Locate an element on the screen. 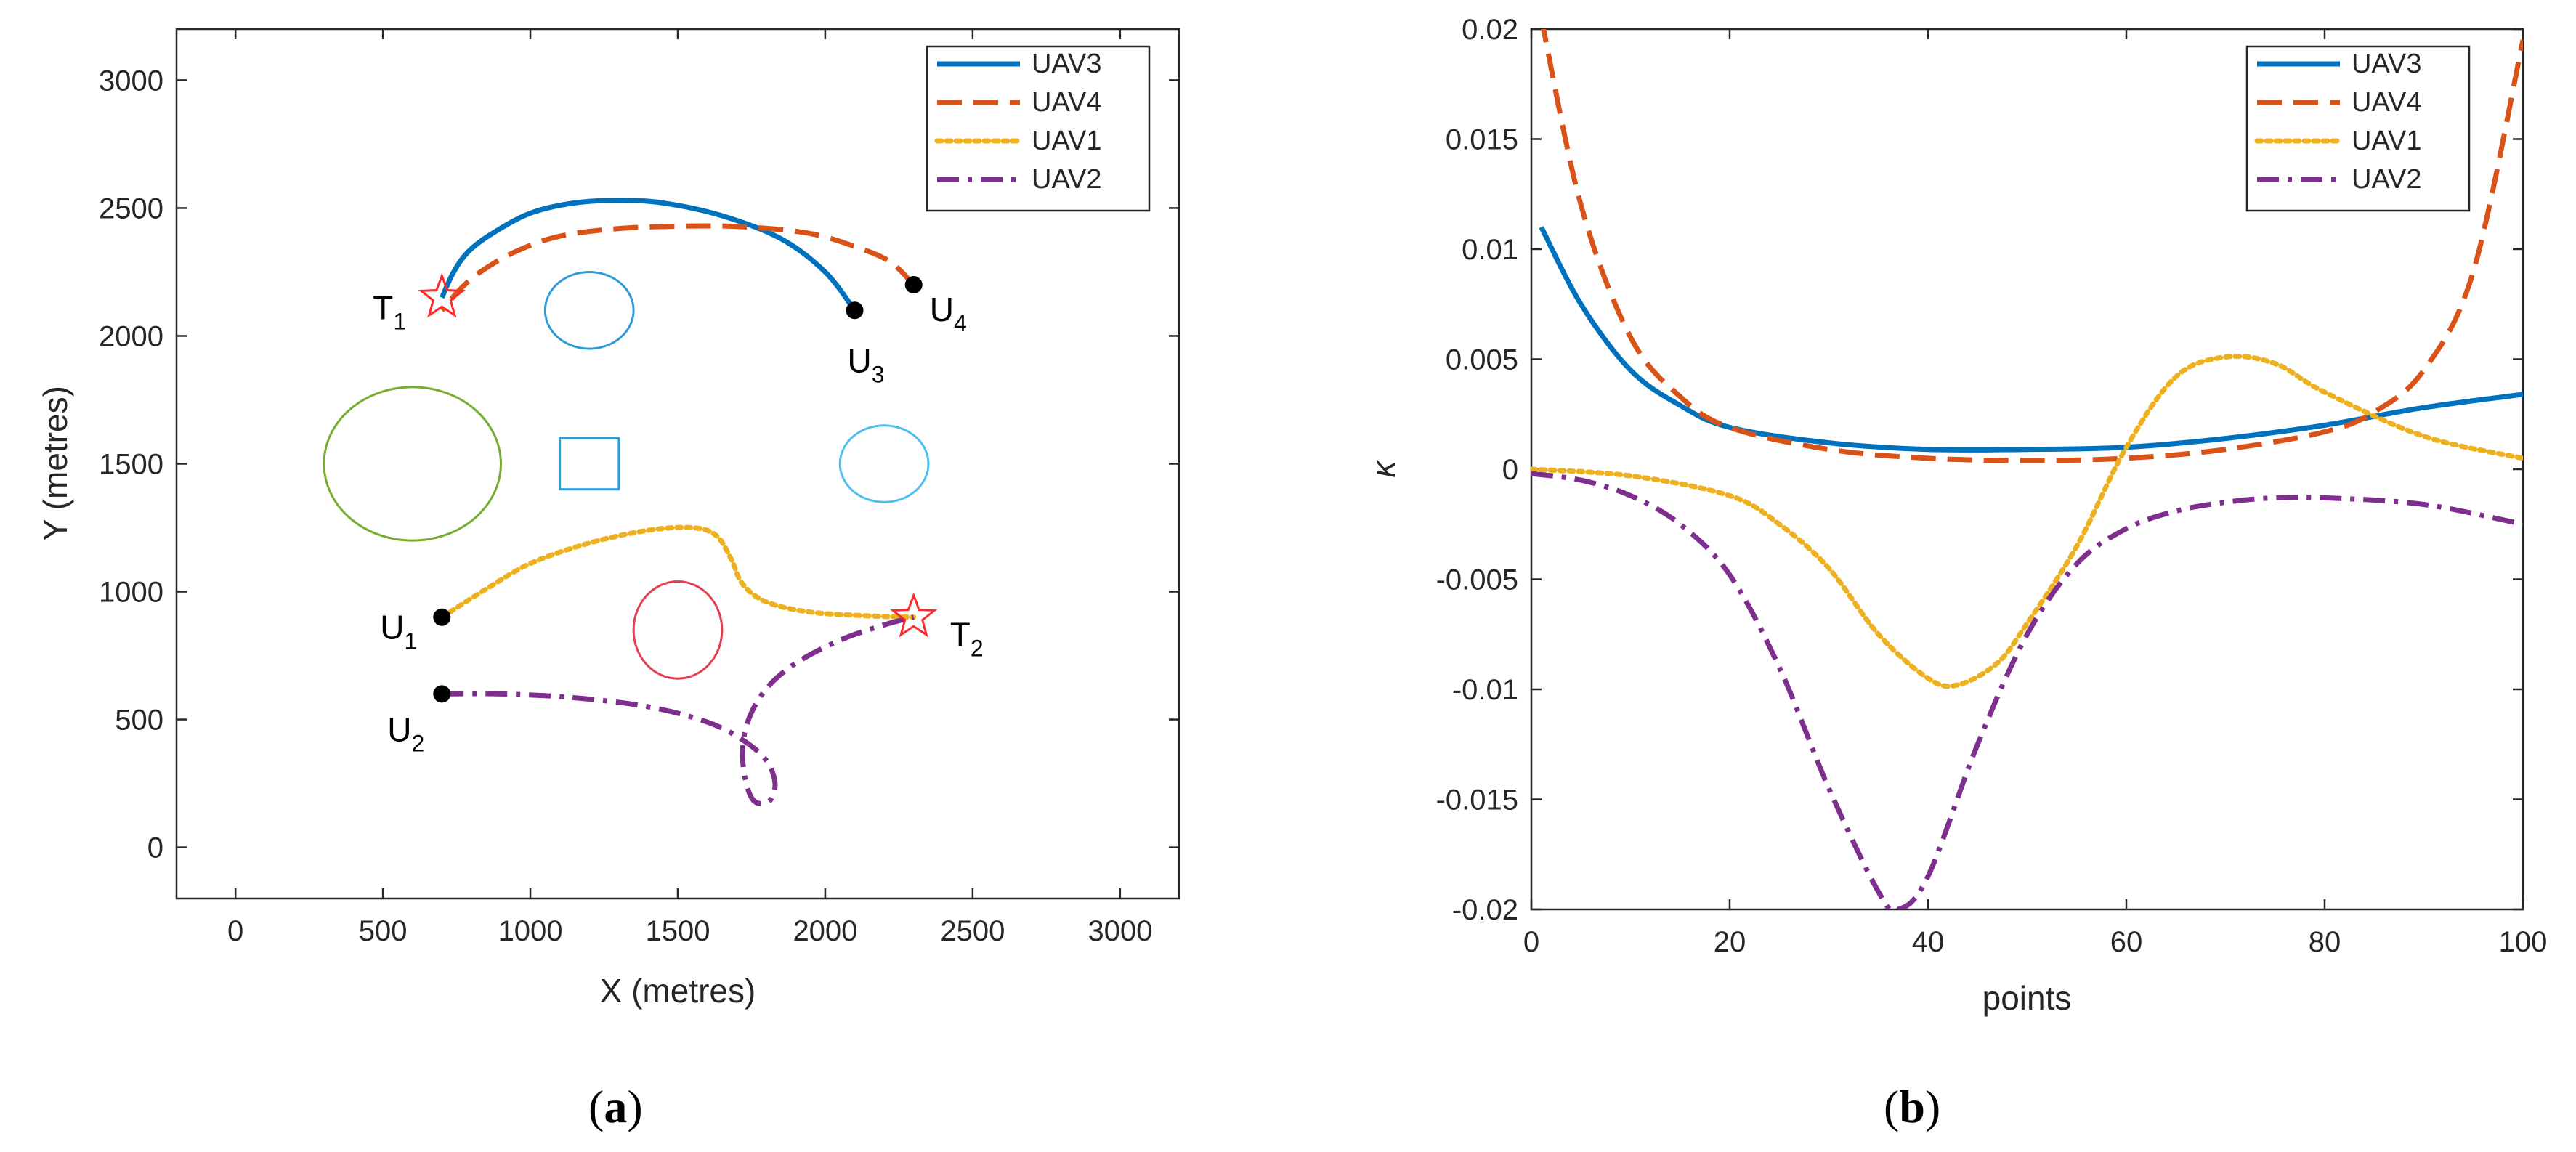 The image size is (2576, 1152). y-tick-label: -0.01 is located at coordinates (1485, 690).